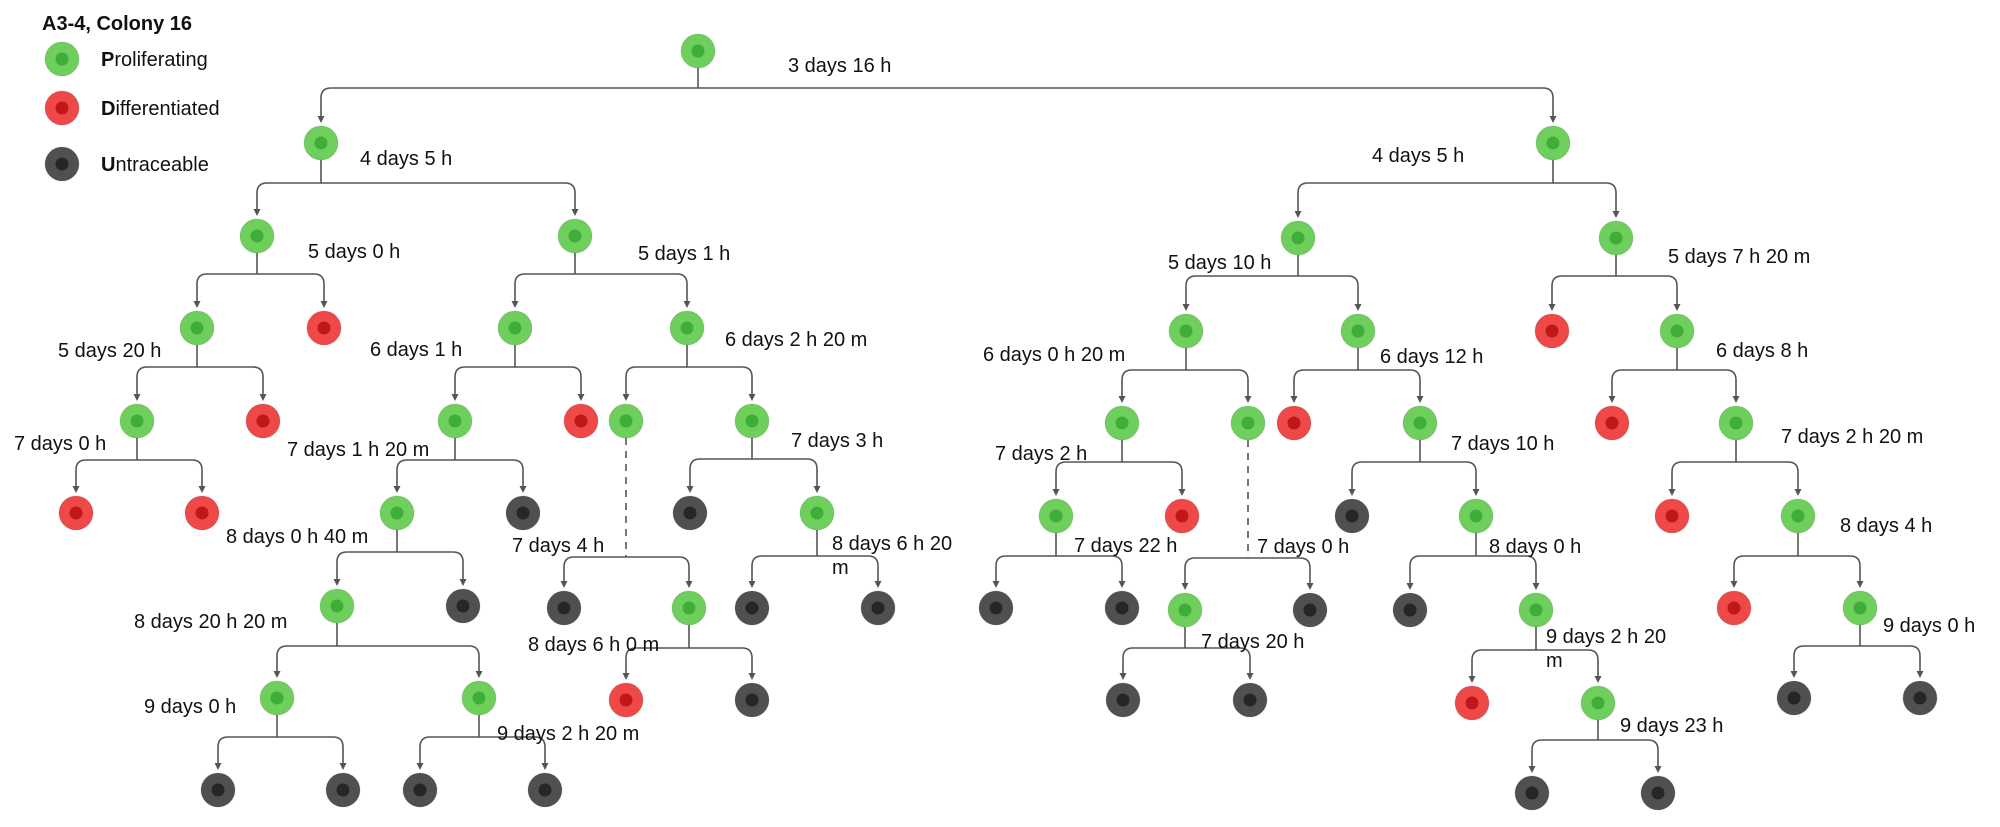  What do you see at coordinates (448, 196) in the screenshot?
I see `branch-to-n4` at bounding box center [448, 196].